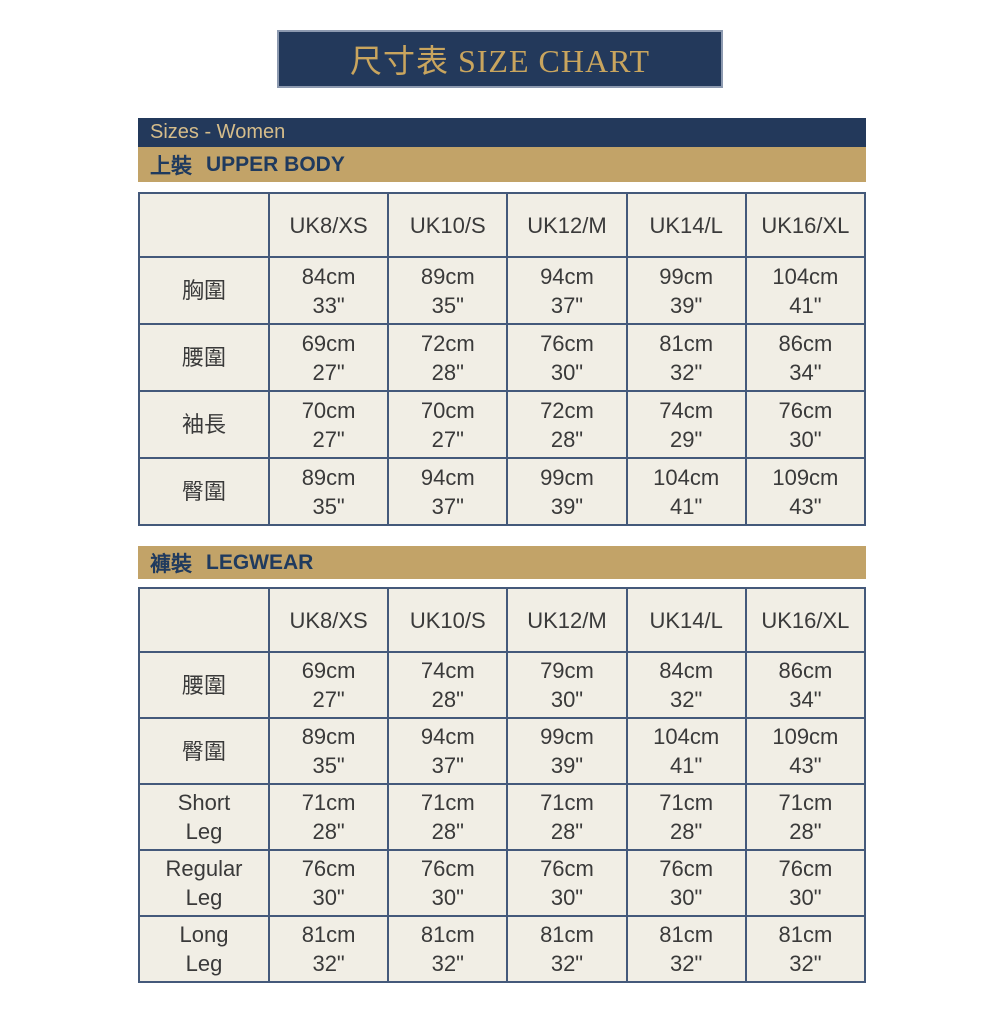 The width and height of the screenshot is (1000, 1030). What do you see at coordinates (328, 276) in the screenshot?
I see `cm-value: 84cm` at bounding box center [328, 276].